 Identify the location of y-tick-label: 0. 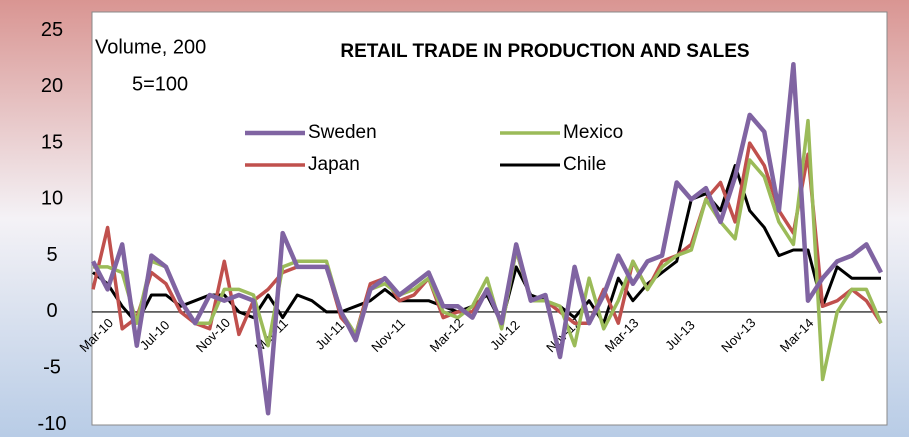
(51, 311).